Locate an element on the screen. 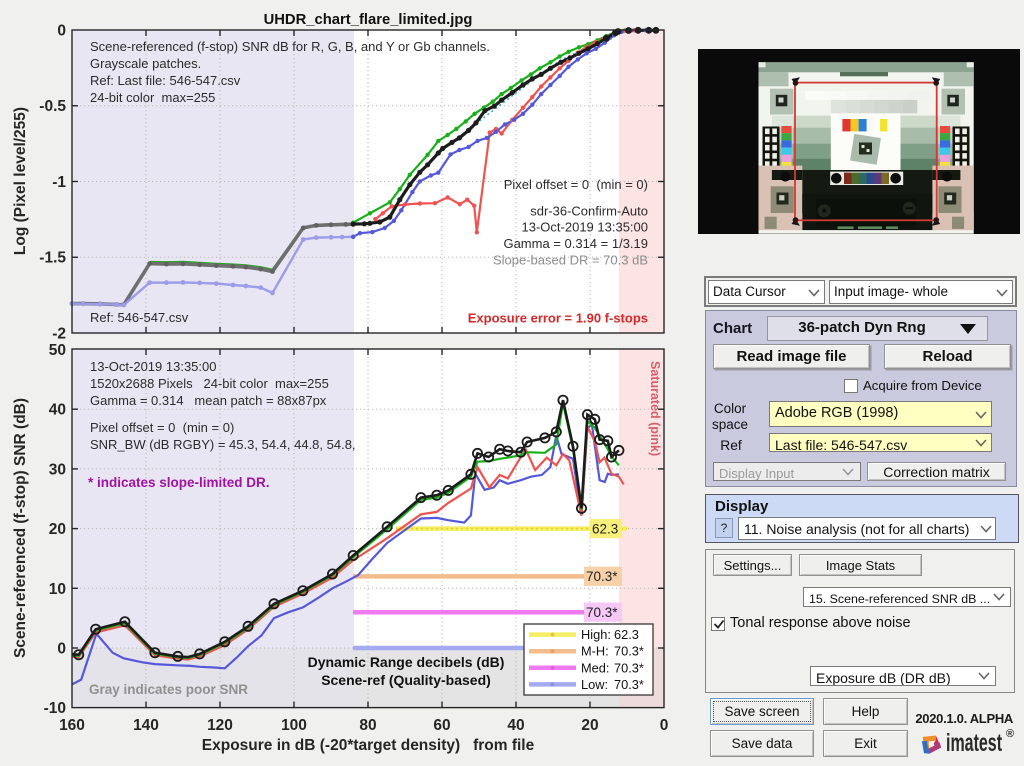 The height and width of the screenshot is (766, 1024). svg-text:Gamma = 0.314 mean patch = 8: Gamma = 0.314 mean patch = 88x87px is located at coordinates (208, 400).